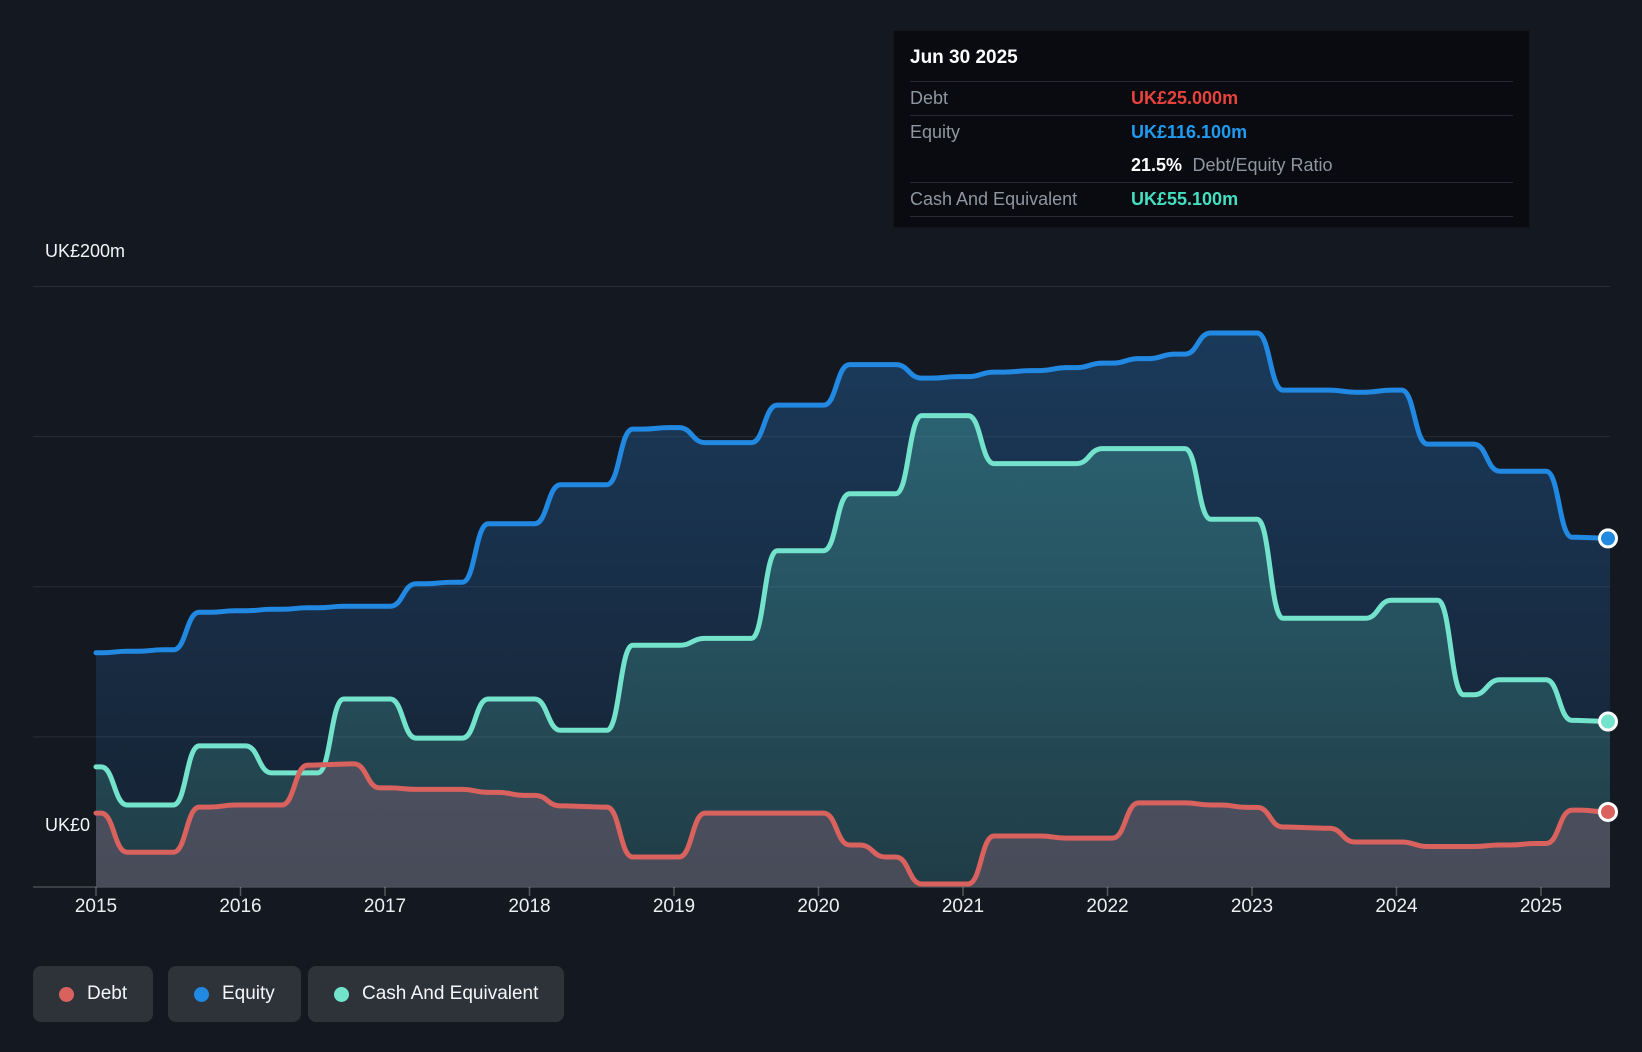 The width and height of the screenshot is (1642, 1052). I want to click on debt-dot-icon, so click(66, 994).